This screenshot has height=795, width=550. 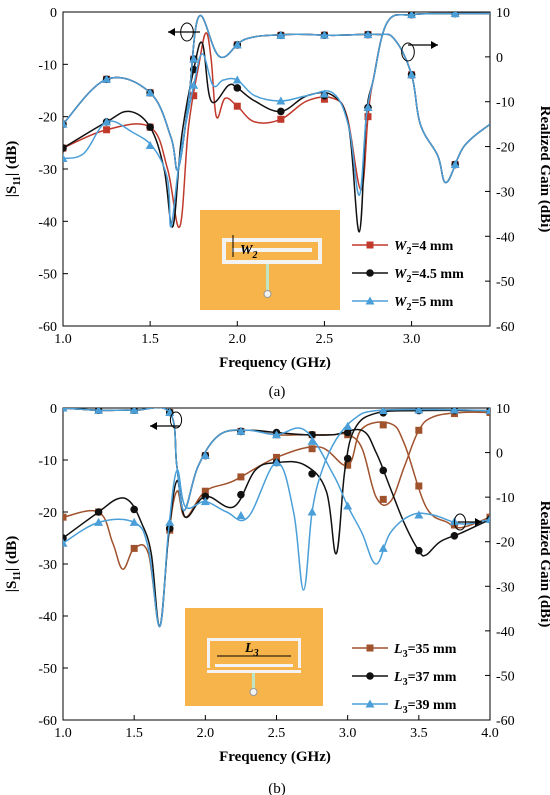 What do you see at coordinates (505, 632) in the screenshot?
I see `y-right-tick-label: -40` at bounding box center [505, 632].